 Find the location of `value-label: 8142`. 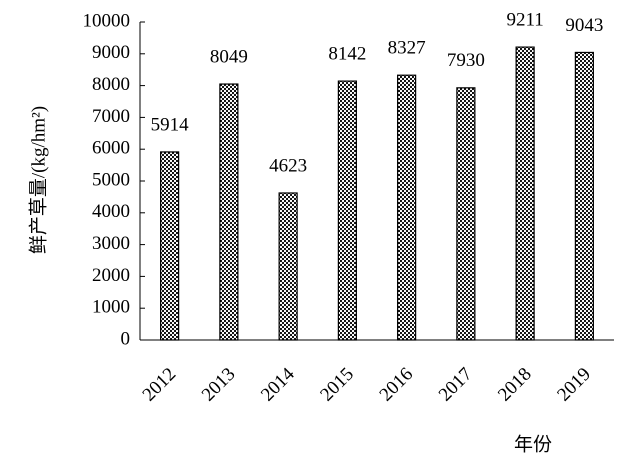

value-label: 8142 is located at coordinates (347, 53).